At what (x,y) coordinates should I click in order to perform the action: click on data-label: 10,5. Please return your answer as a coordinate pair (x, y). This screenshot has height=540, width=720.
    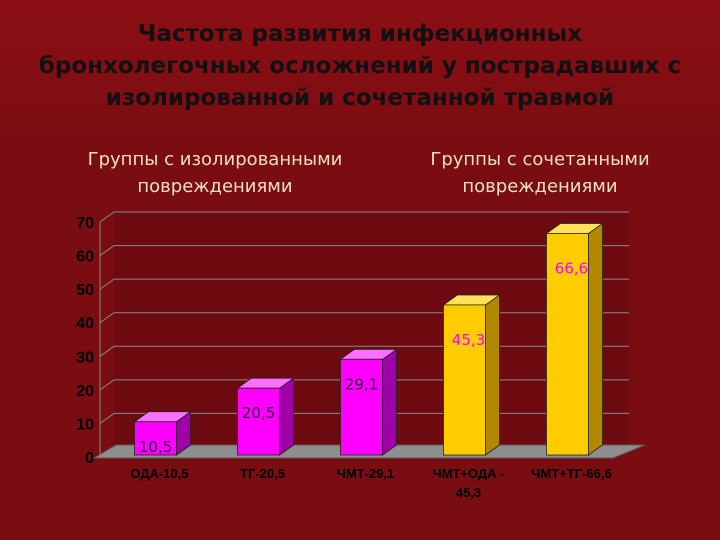
    Looking at the image, I should click on (155, 447).